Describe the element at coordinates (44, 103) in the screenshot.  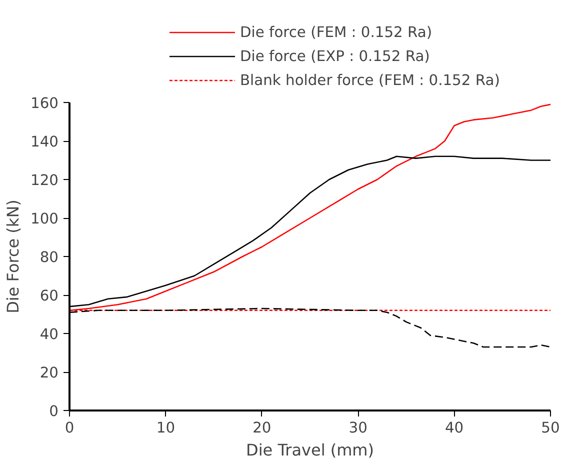
I see `y-tick-label: 160` at that location.